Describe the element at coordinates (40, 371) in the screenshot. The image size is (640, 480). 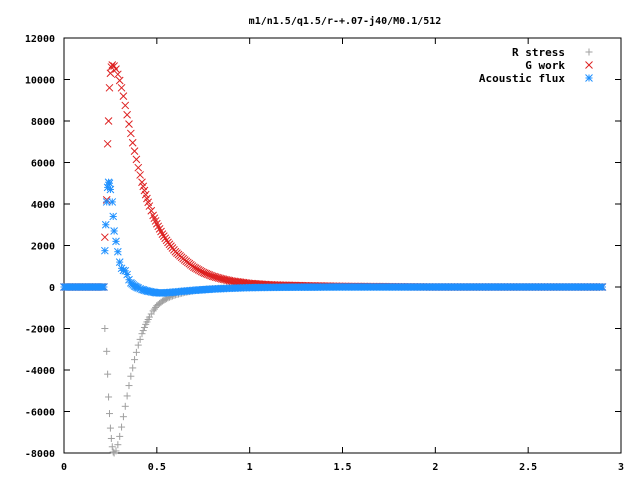
I see `y-tick-label: -4000` at that location.